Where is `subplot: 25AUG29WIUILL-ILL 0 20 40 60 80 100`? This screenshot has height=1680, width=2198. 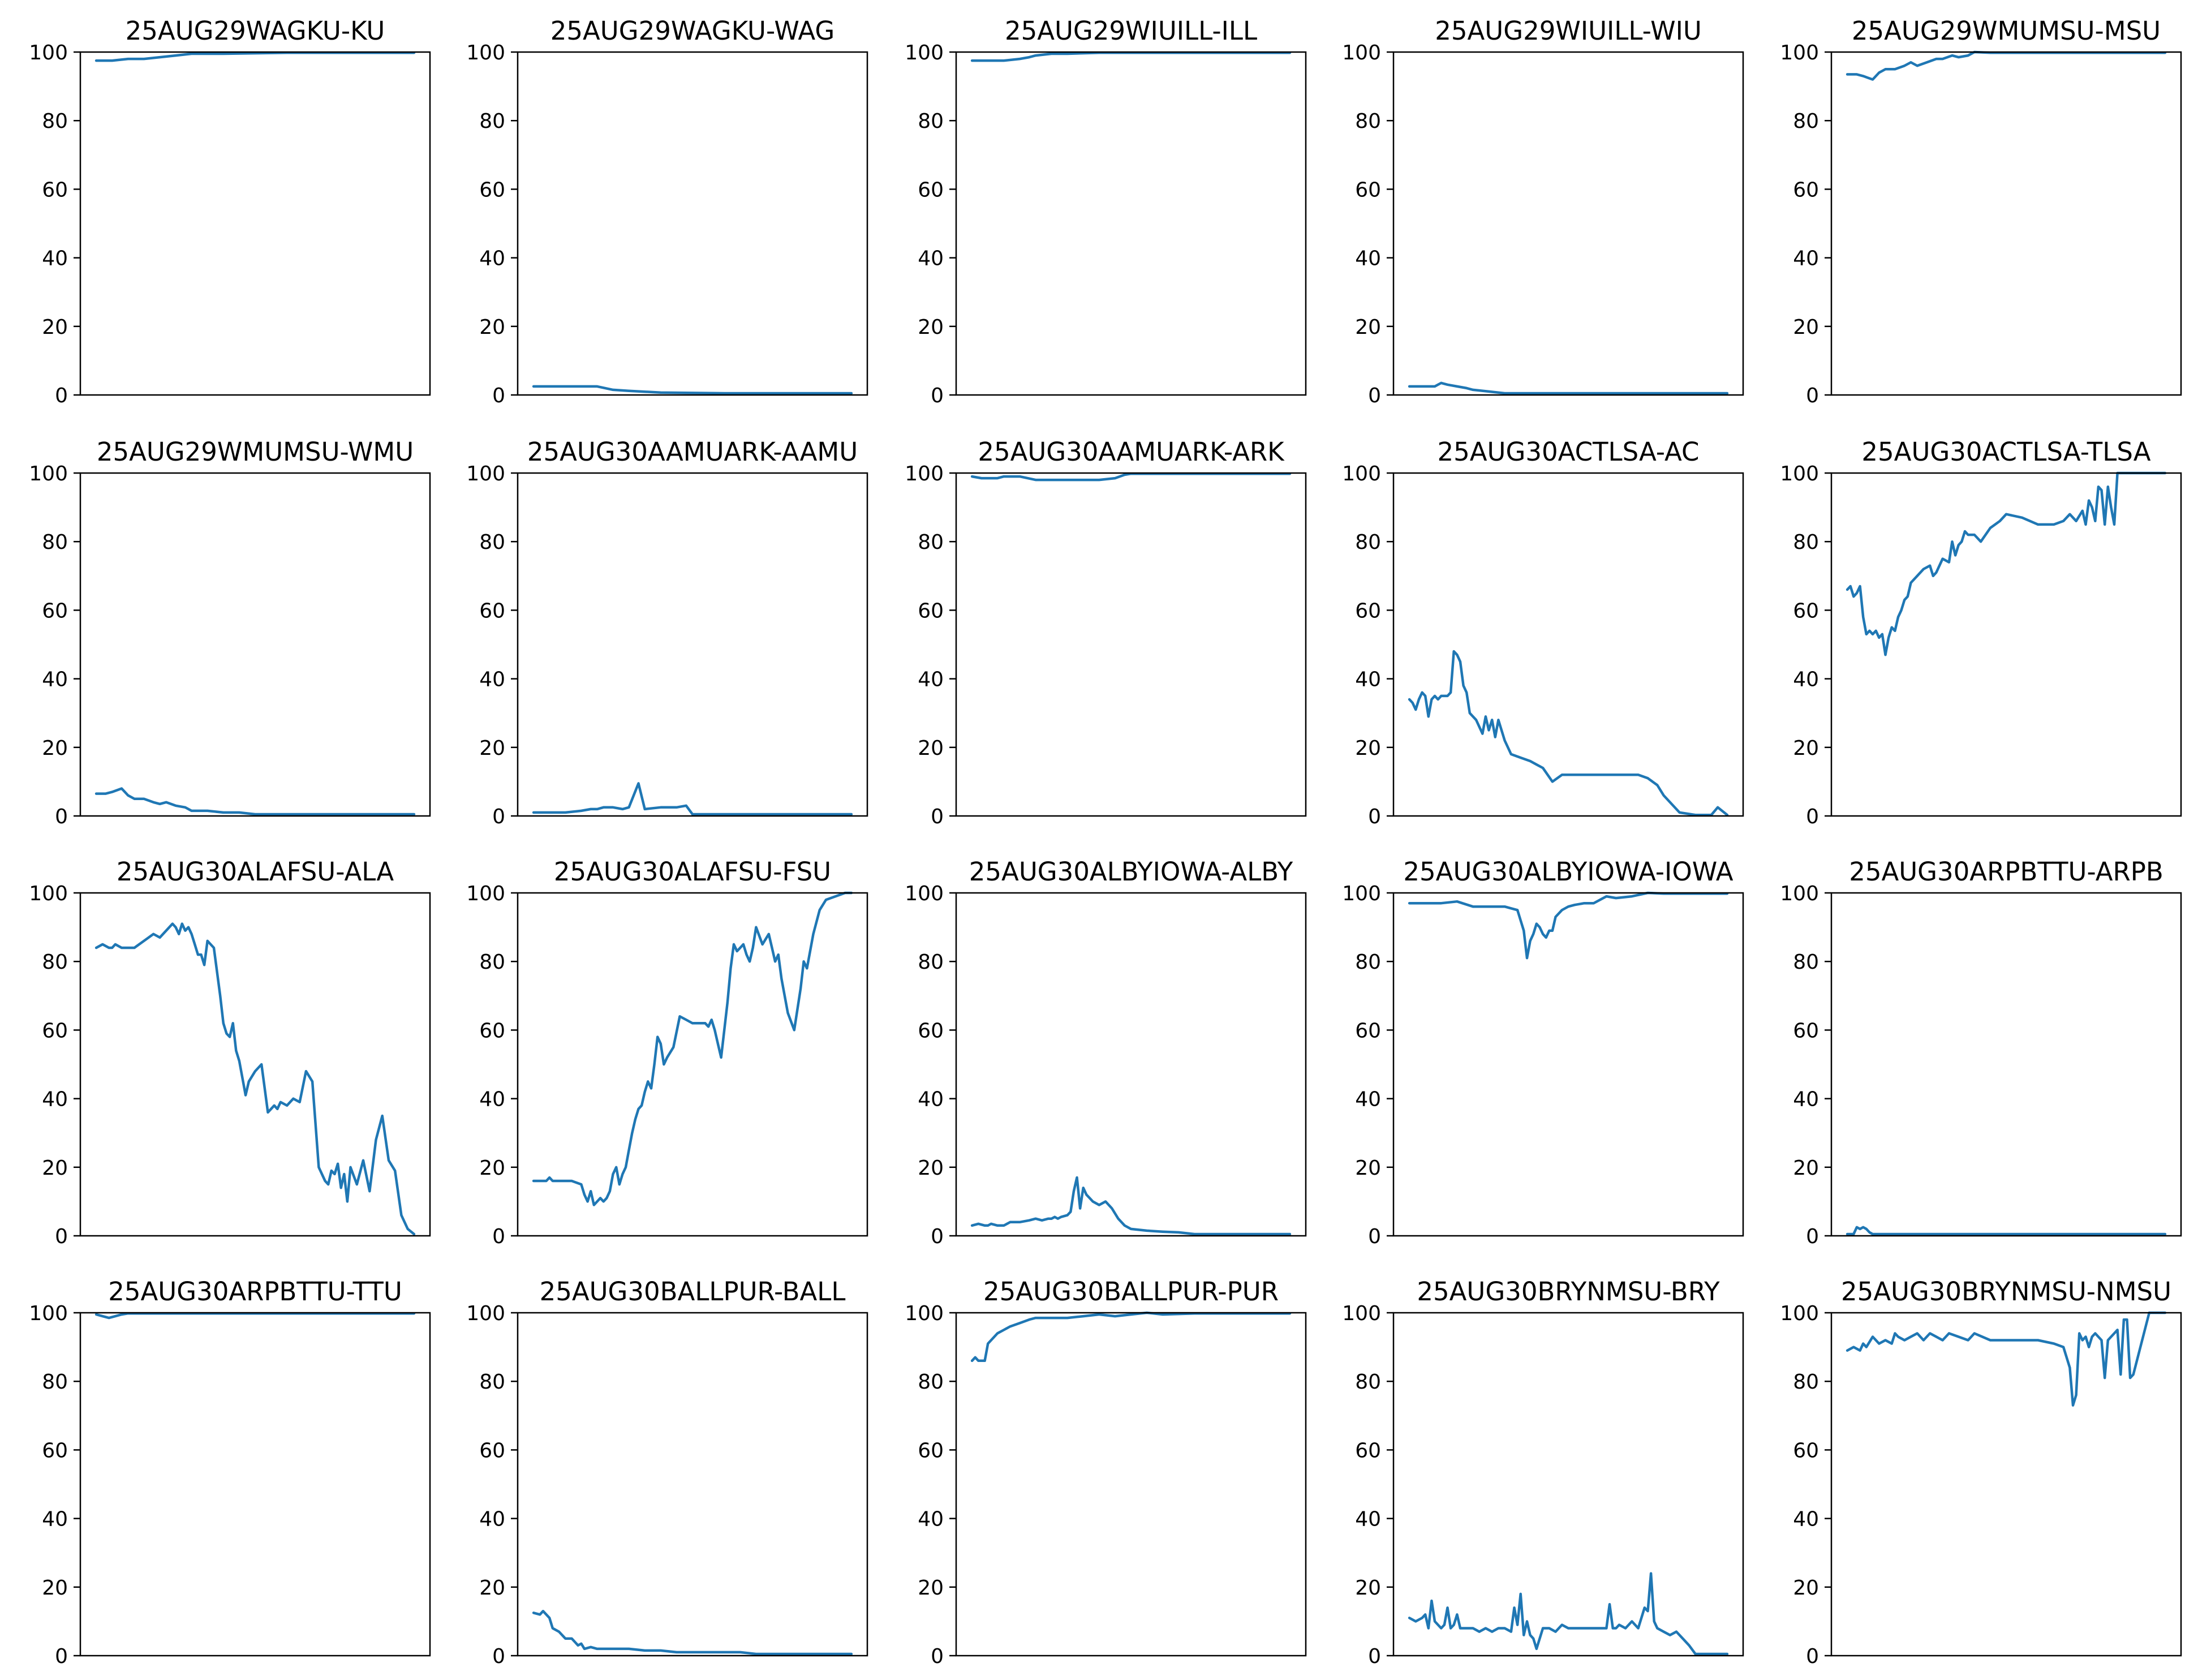
subplot: 25AUG29WIUILL-ILL 0 20 40 60 80 100 is located at coordinates (1106, 211).